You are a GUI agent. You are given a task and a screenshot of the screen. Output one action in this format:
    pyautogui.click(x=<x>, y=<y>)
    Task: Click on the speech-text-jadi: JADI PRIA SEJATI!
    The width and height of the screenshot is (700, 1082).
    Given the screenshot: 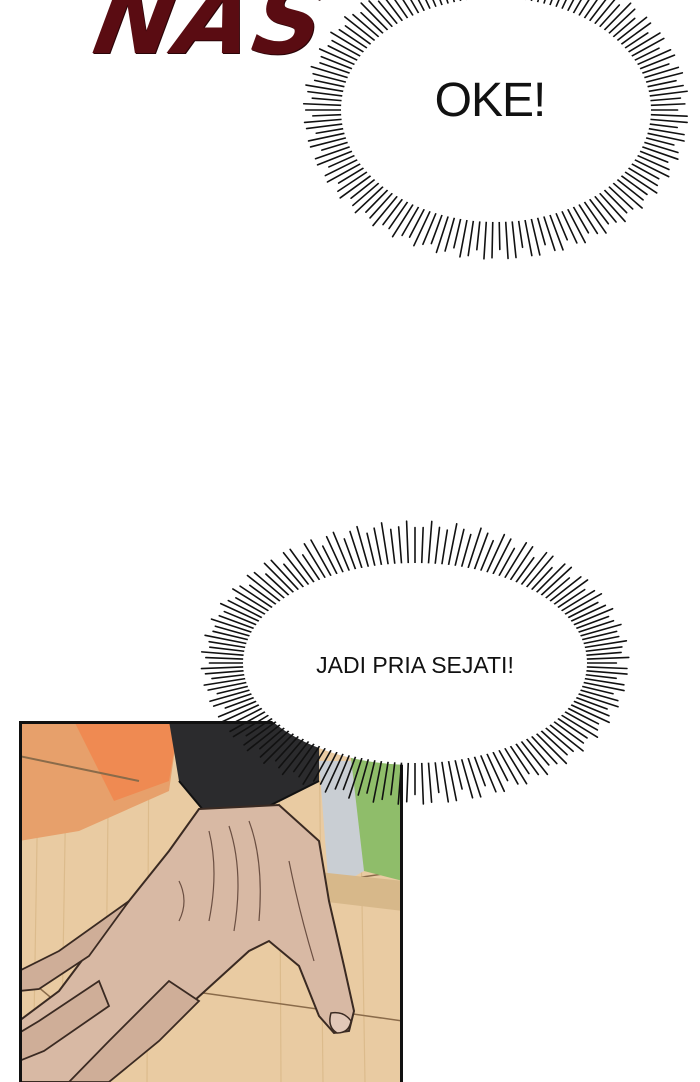 What is the action you would take?
    pyautogui.click(x=415, y=664)
    